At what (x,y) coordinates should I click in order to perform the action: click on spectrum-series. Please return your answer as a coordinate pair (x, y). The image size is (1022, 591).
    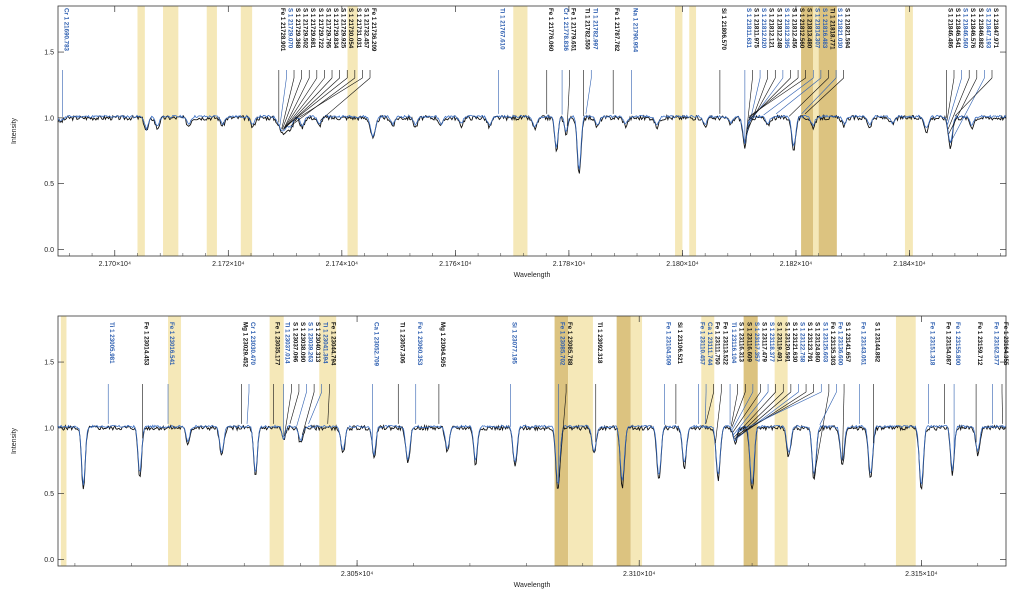
    Looking at the image, I should click on (532, 143).